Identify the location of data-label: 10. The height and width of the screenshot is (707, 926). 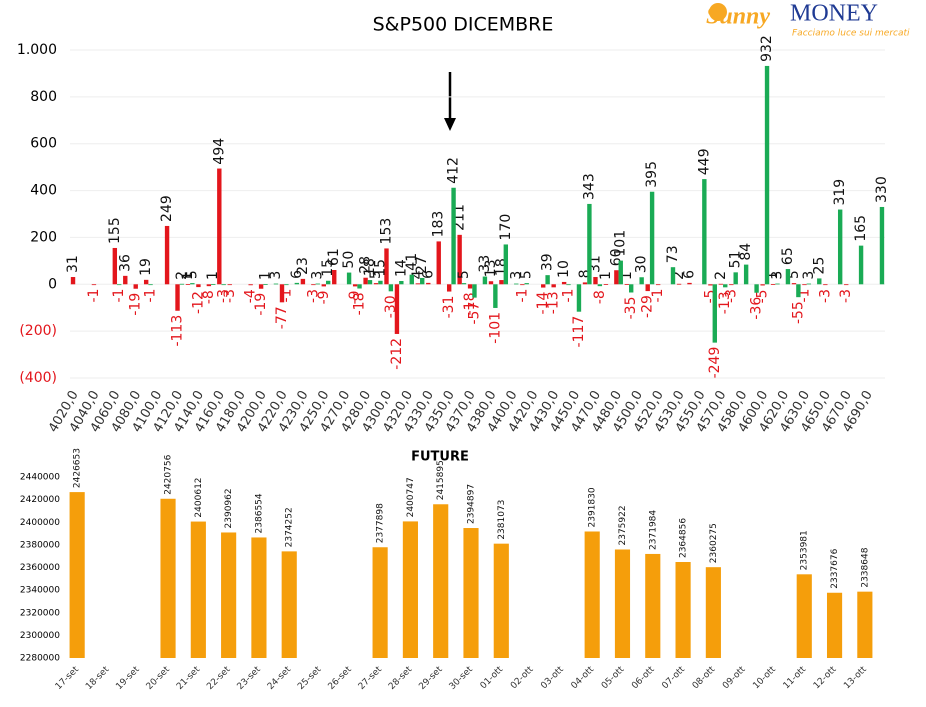
(564, 269).